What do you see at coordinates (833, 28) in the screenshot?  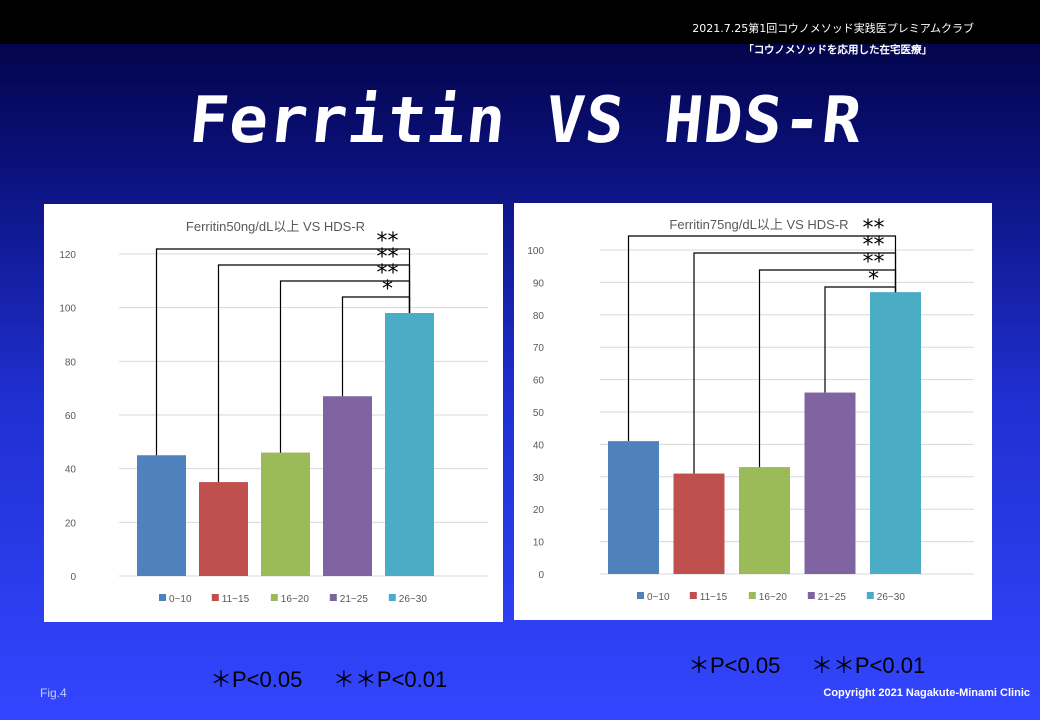 I see `event-header: 2021.7.25第1回コウノメソッド実践医プレミアムクラブ` at bounding box center [833, 28].